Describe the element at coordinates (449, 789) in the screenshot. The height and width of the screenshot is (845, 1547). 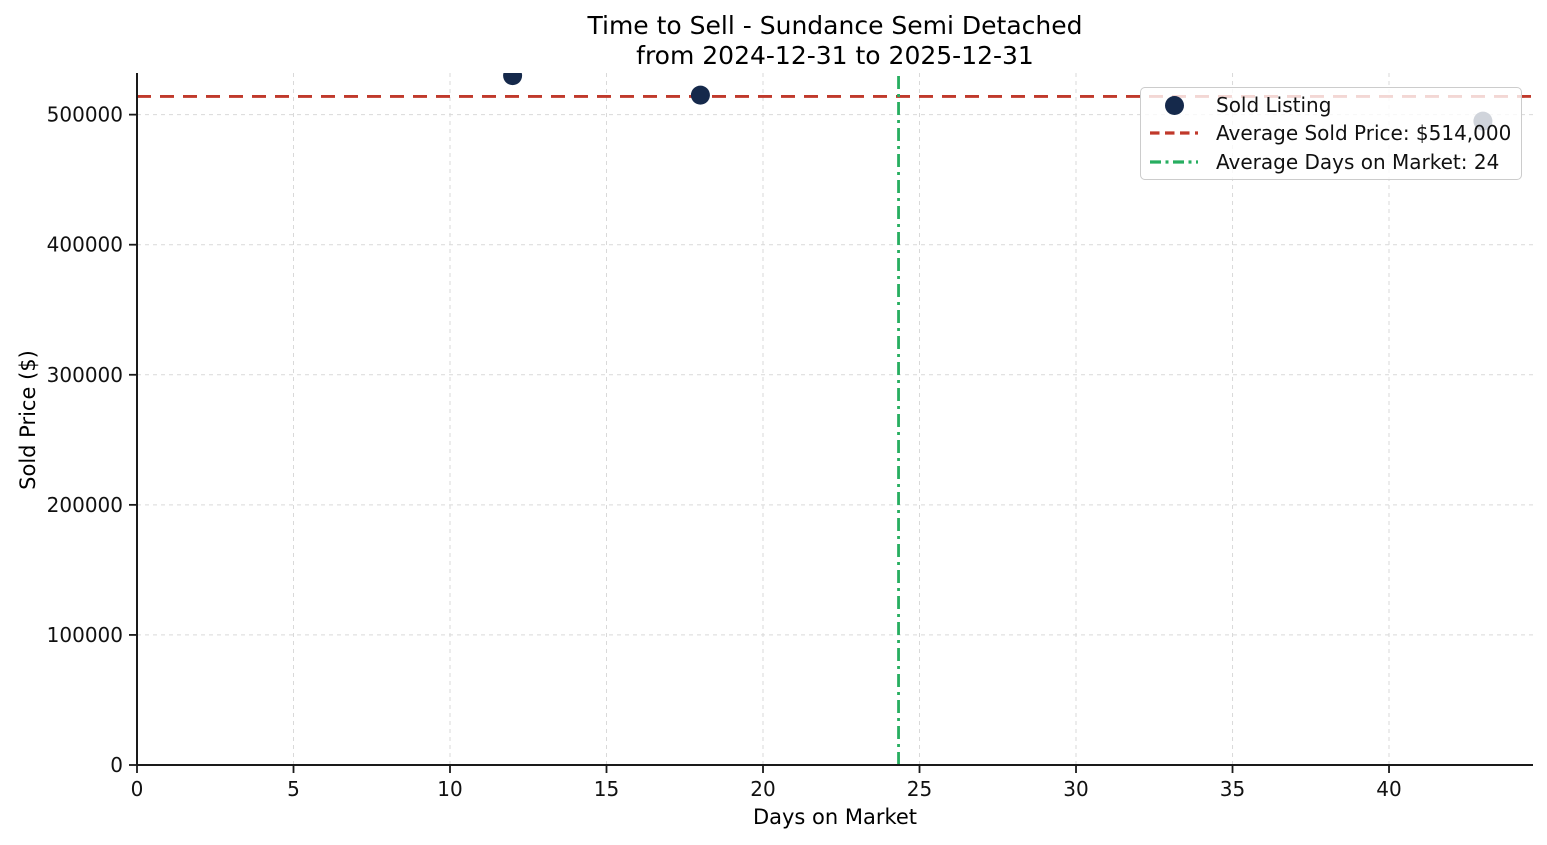
I see `x-tick-label: 10` at that location.